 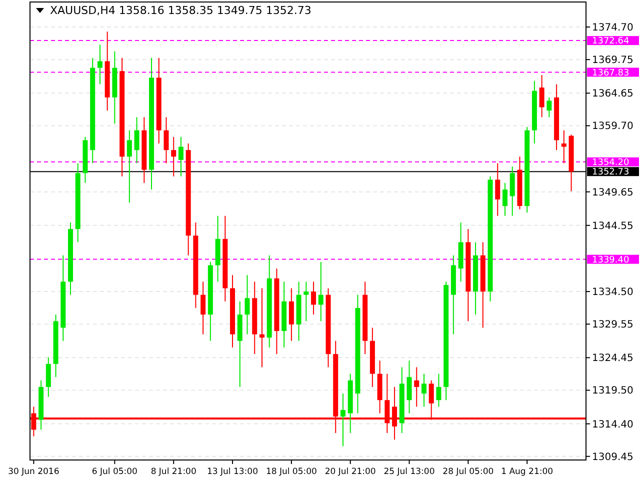 I want to click on y-tick-label: 1359.70, so click(x=613, y=126).